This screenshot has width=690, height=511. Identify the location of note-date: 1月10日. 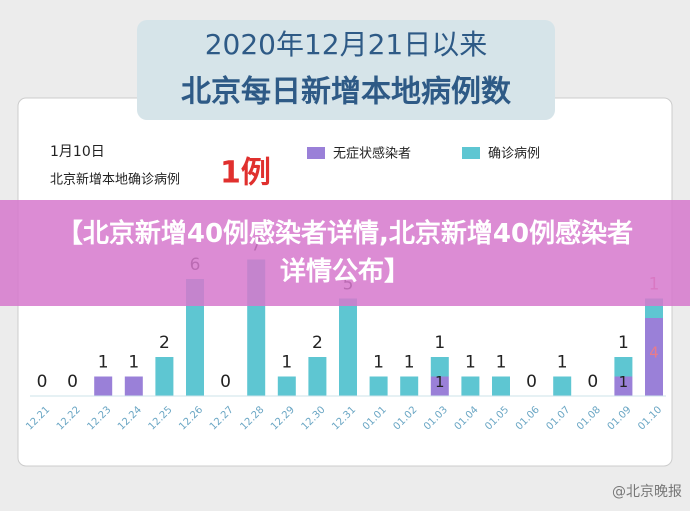
(77, 152).